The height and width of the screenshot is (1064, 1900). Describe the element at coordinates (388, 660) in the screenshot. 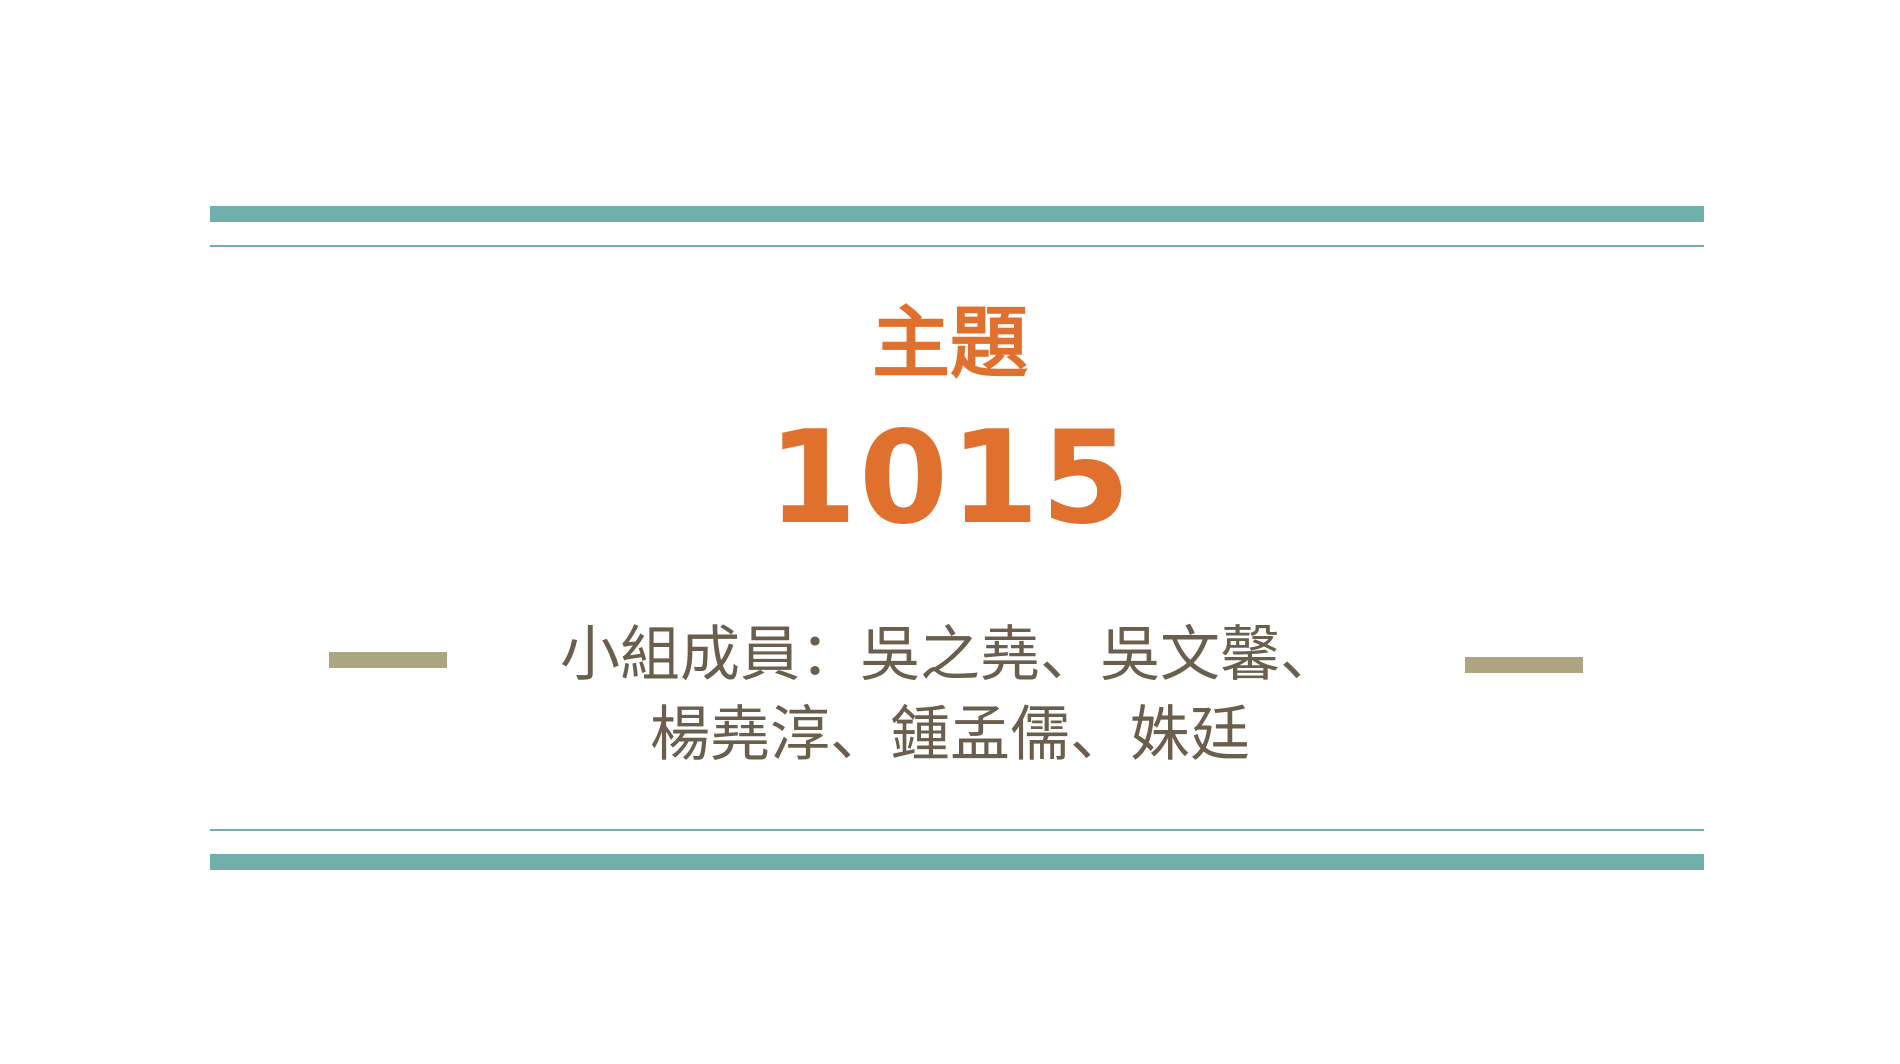

I see `left-dash-decoration` at that location.